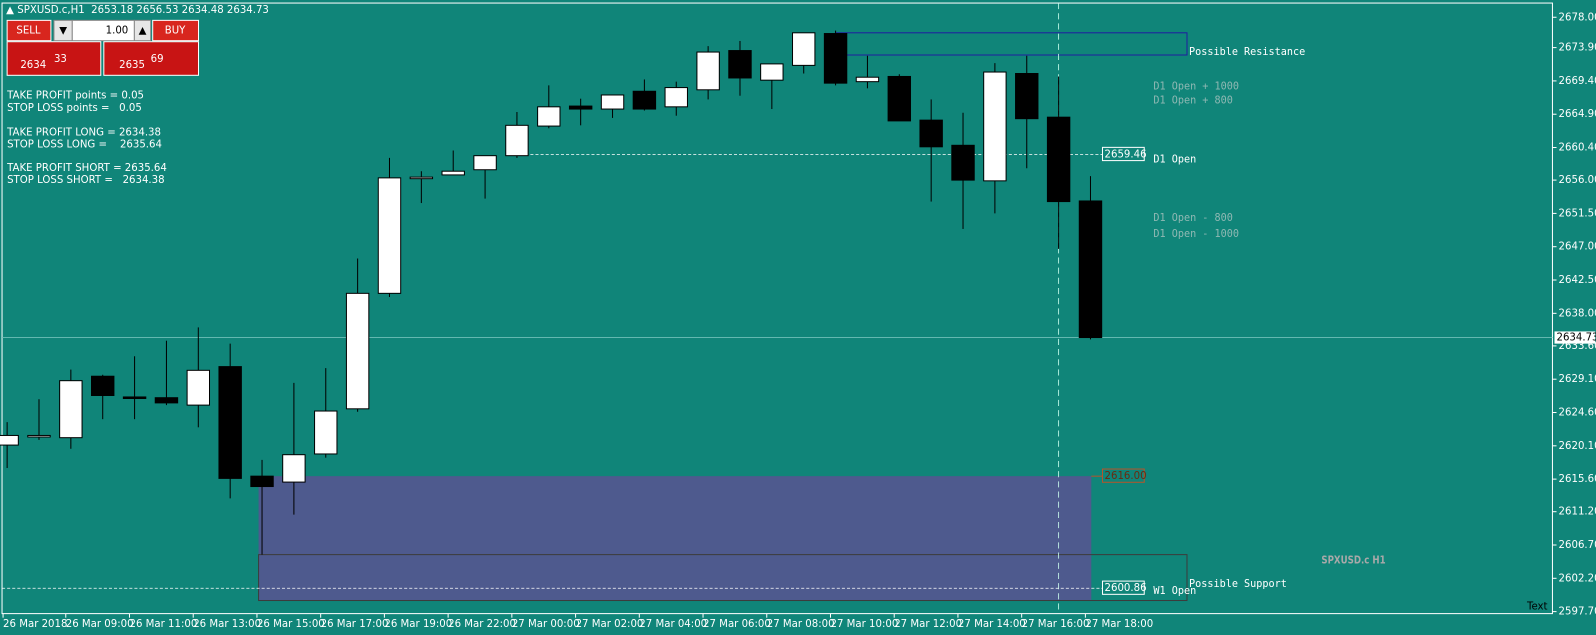  What do you see at coordinates (1353, 561) in the screenshot?
I see `watermark: SPXUSD.c H1` at bounding box center [1353, 561].